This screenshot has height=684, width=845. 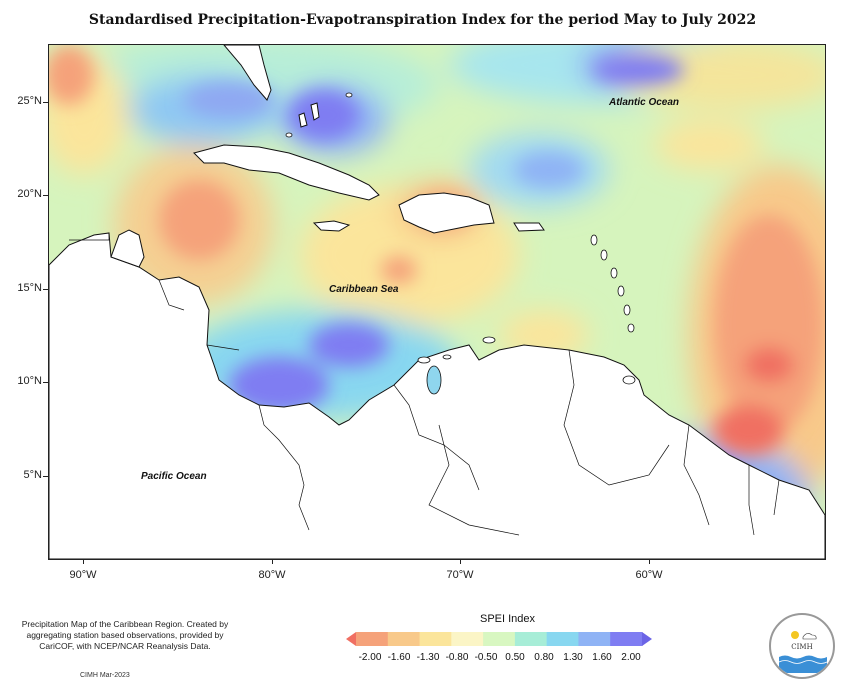 I want to click on lat-label: 25°N, so click(x=29, y=101).